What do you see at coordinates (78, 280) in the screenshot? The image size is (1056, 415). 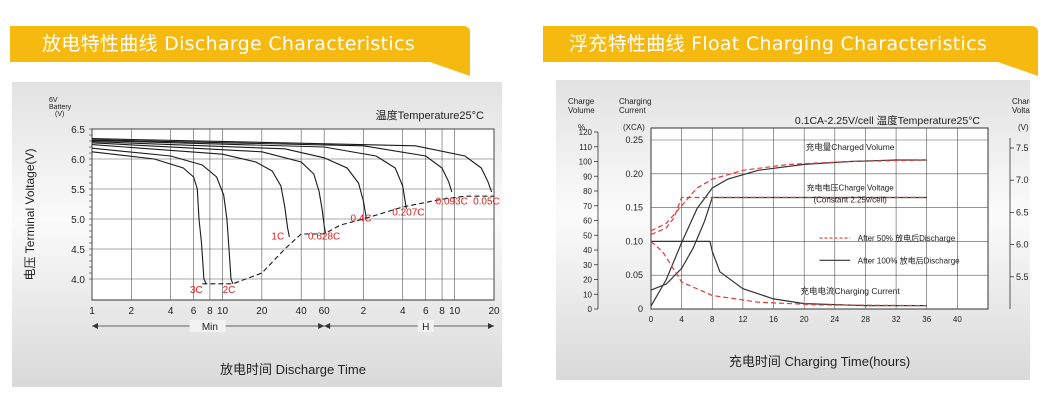 I see `y-tick-label: 4.0` at bounding box center [78, 280].